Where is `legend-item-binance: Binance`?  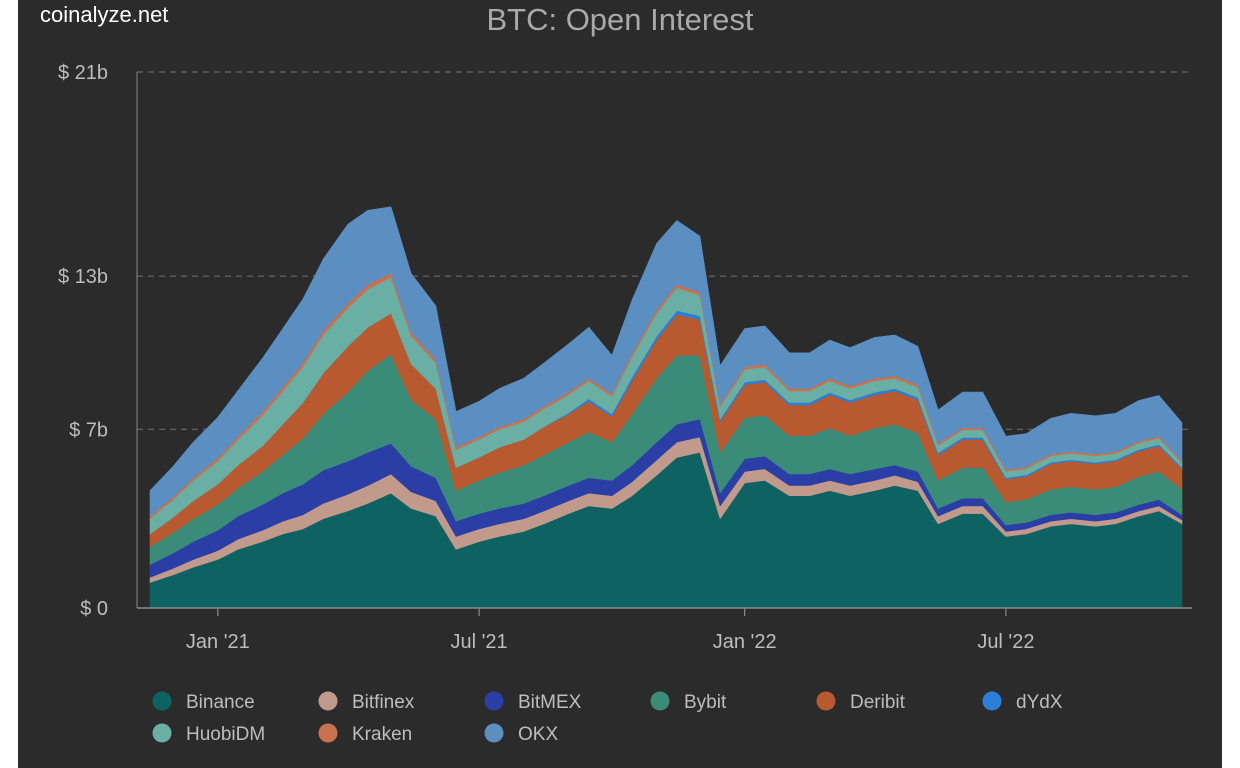 legend-item-binance: Binance is located at coordinates (203, 702).